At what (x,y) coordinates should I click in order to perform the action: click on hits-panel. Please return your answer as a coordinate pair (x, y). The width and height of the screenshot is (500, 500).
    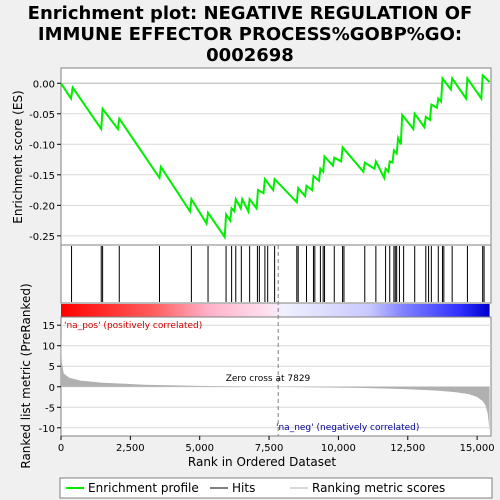
    Looking at the image, I should click on (276, 274).